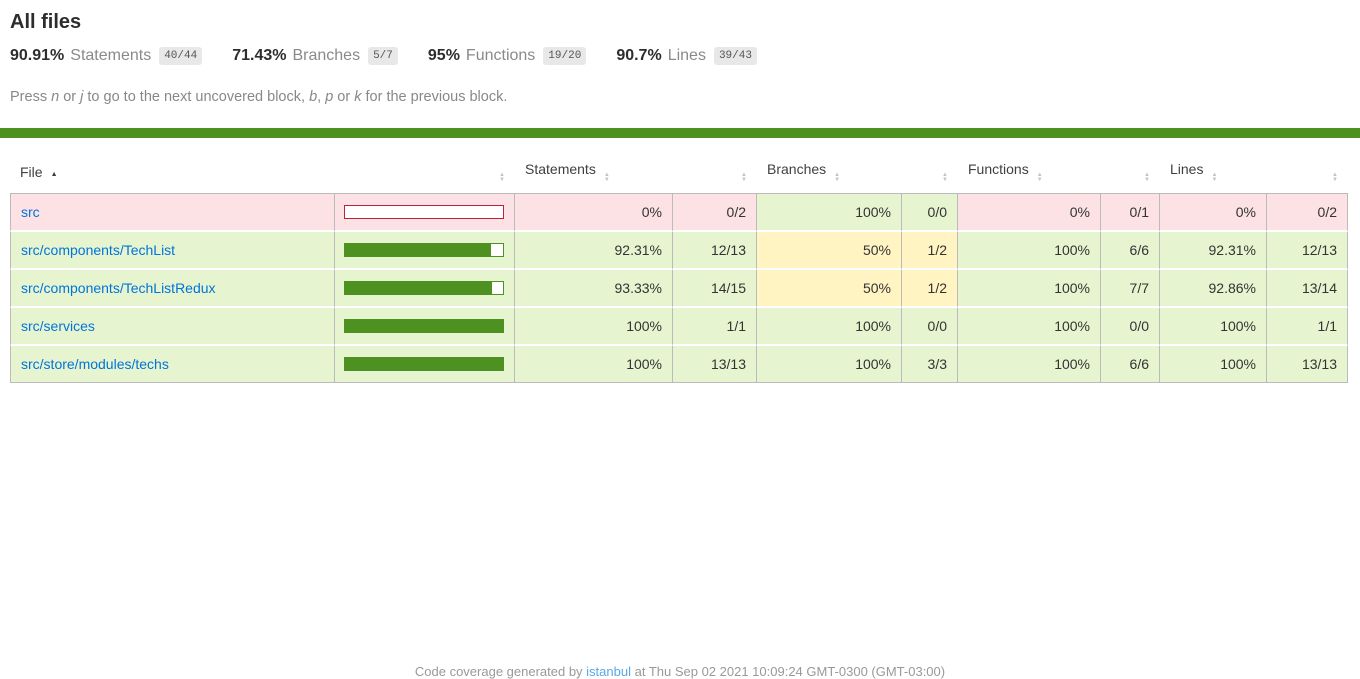 This screenshot has height=679, width=1360. I want to click on column-header-chart: ▲ ▼, so click(425, 172).